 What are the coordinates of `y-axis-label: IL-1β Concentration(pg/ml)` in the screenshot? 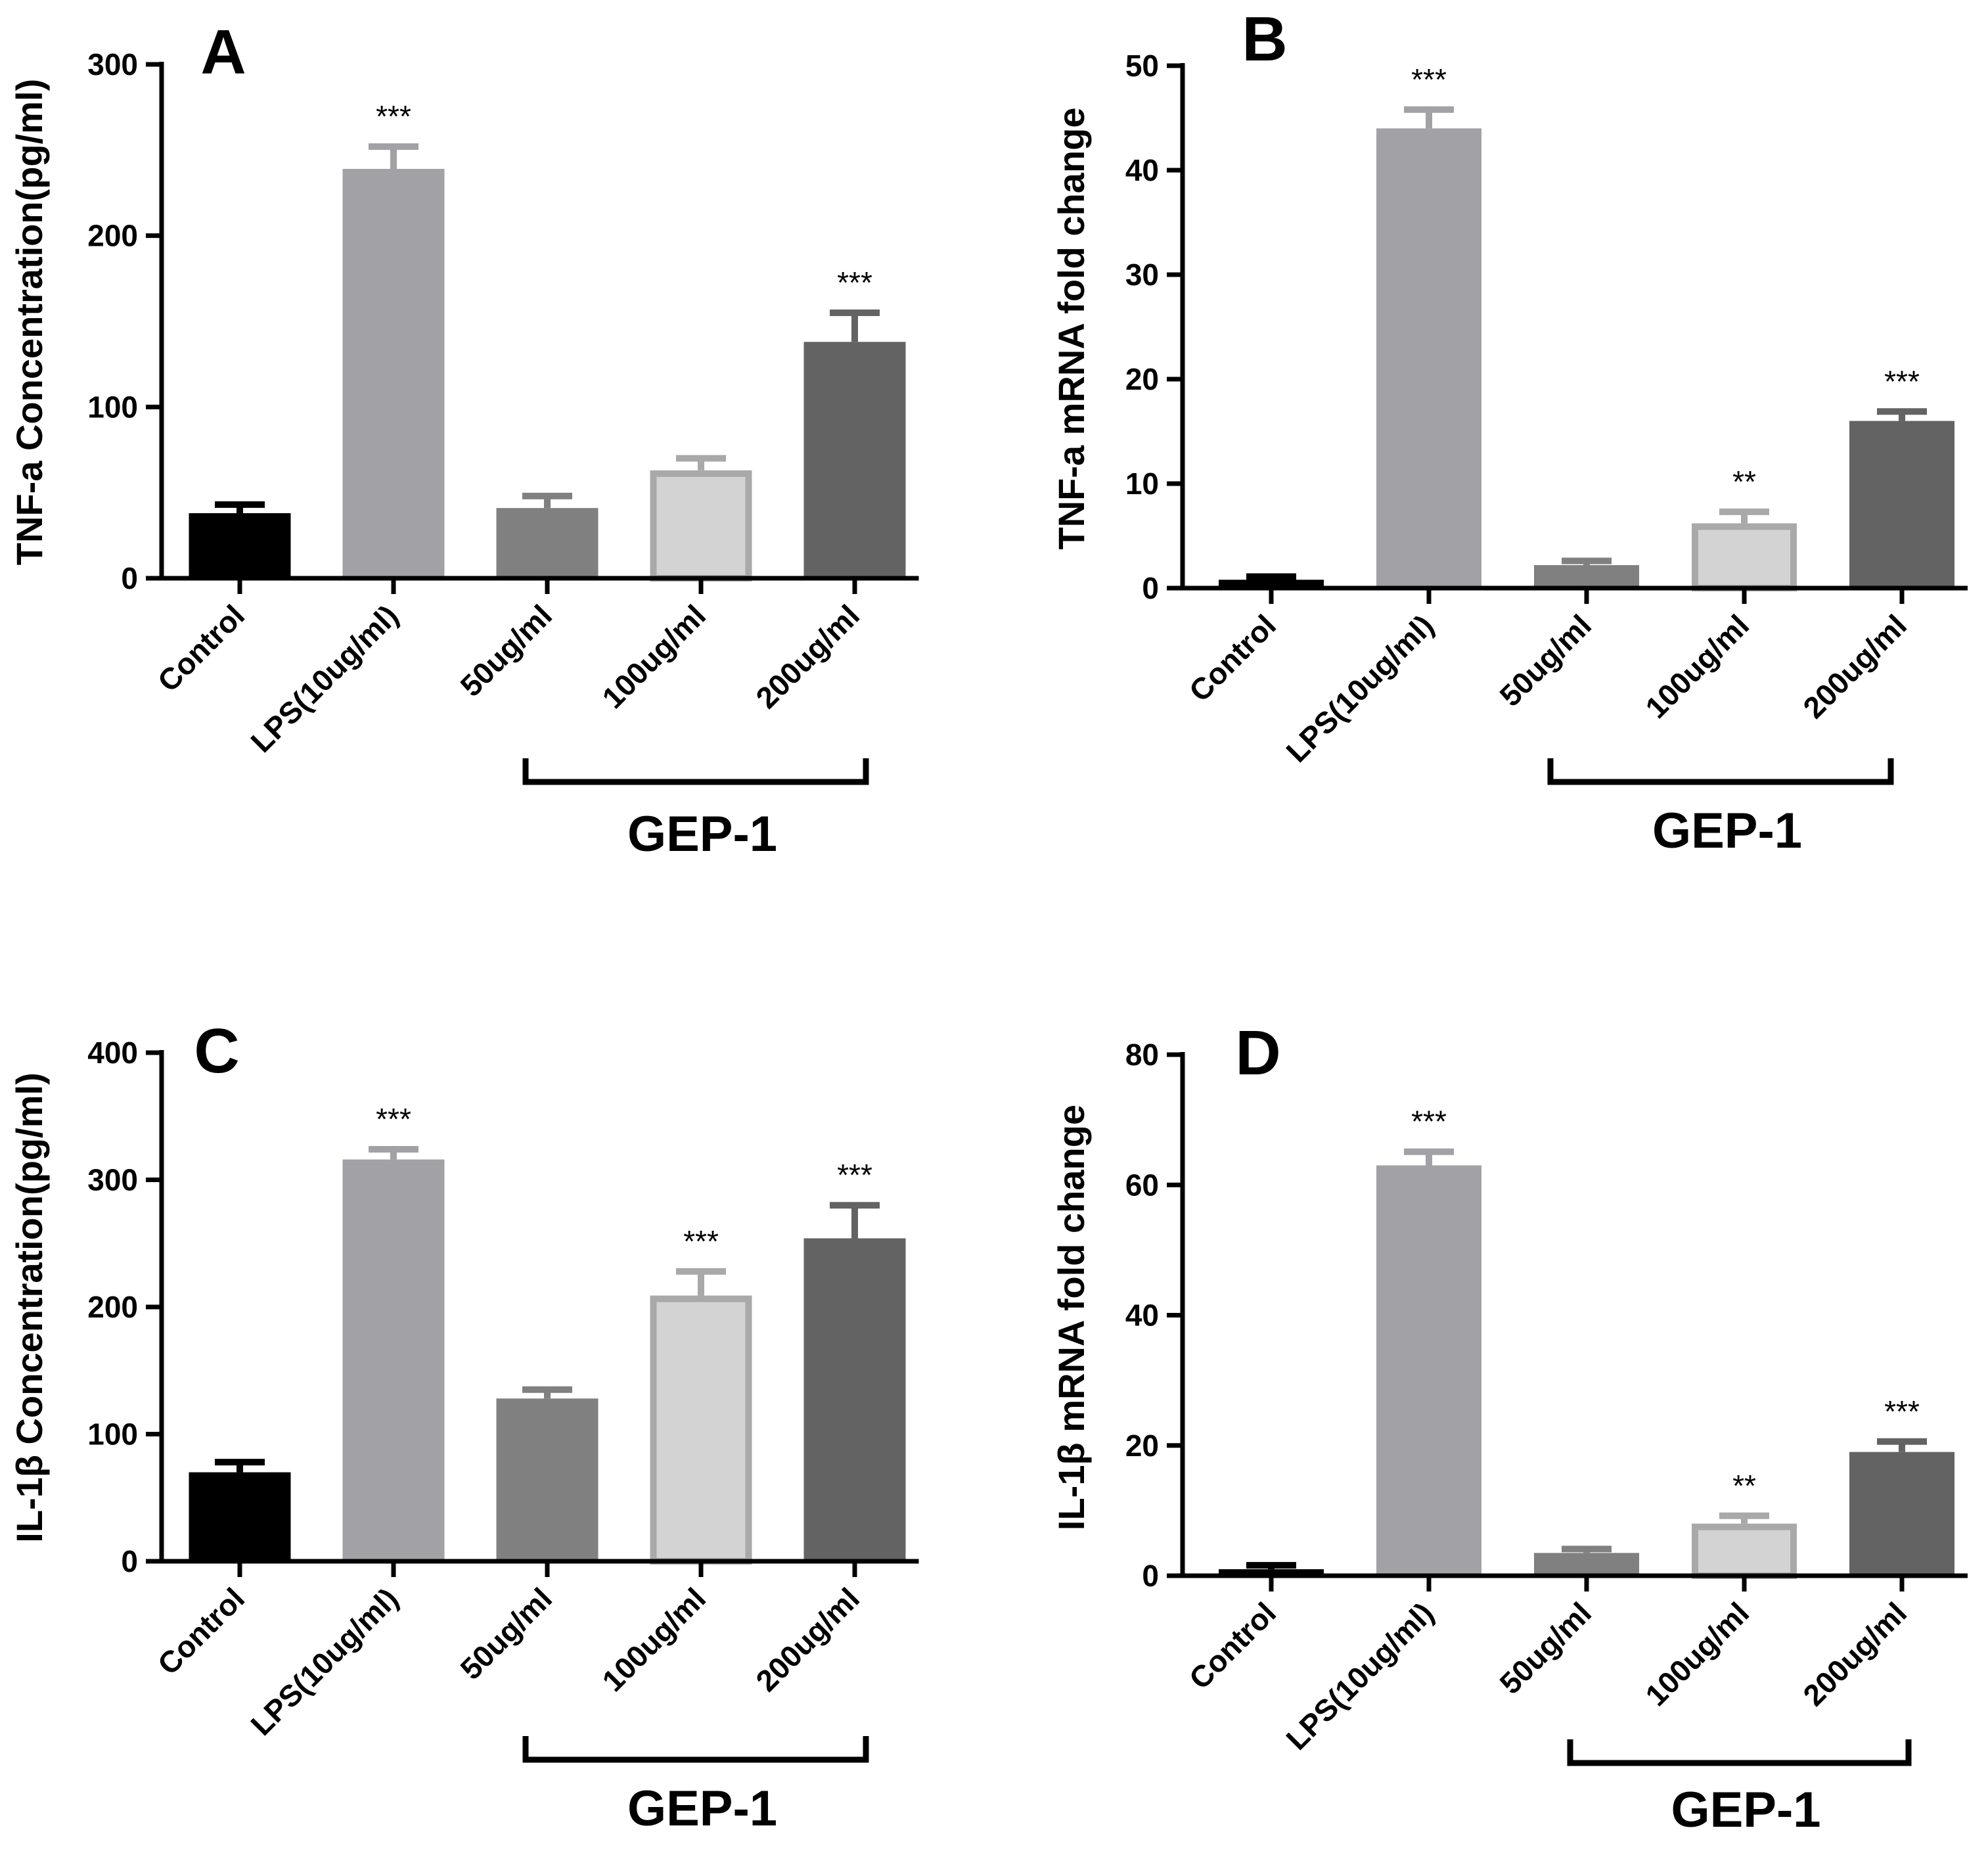 It's located at (29, 1307).